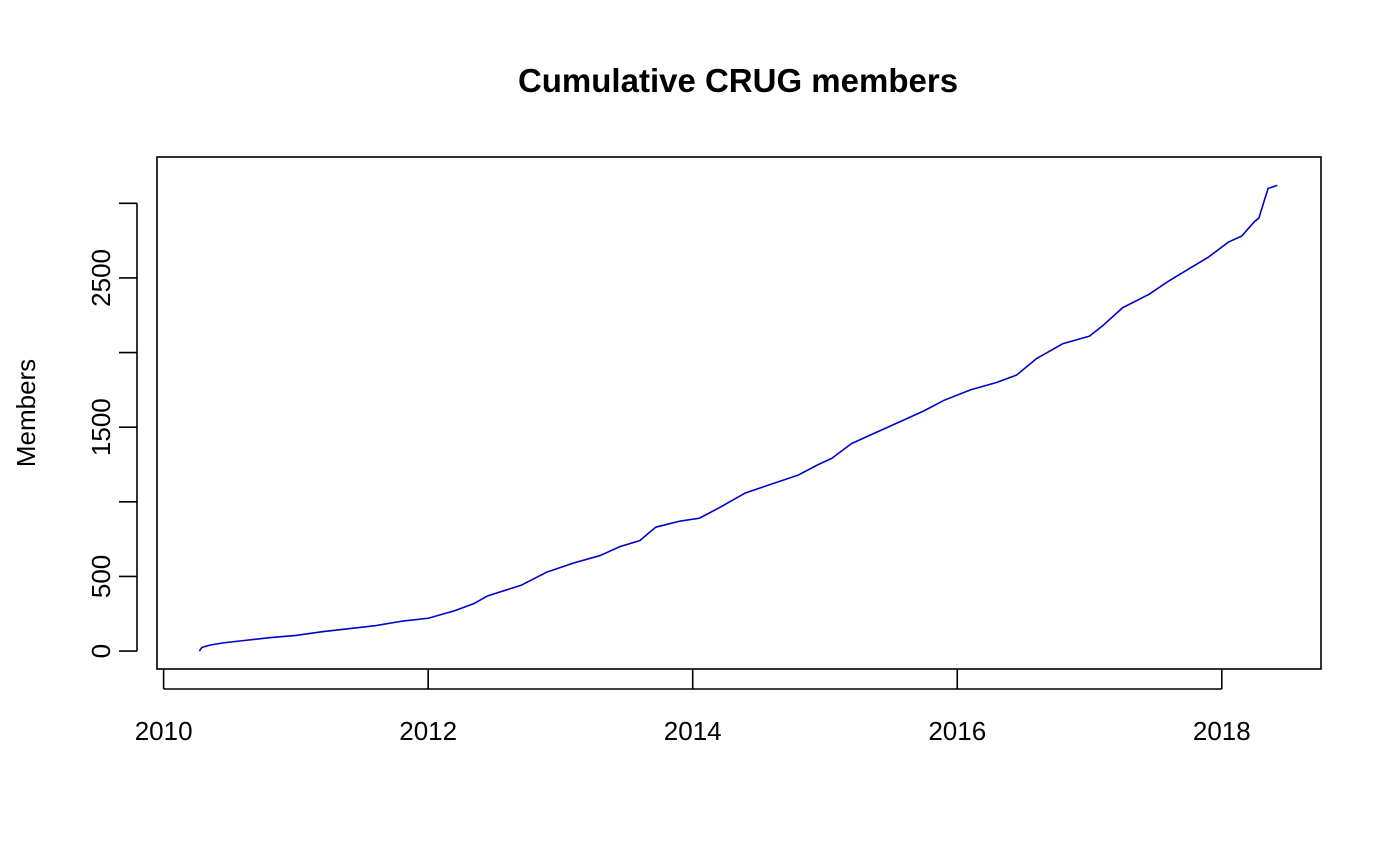 The width and height of the screenshot is (1400, 866). What do you see at coordinates (738, 80) in the screenshot?
I see `chart-title: Cumulative CRUG members` at bounding box center [738, 80].